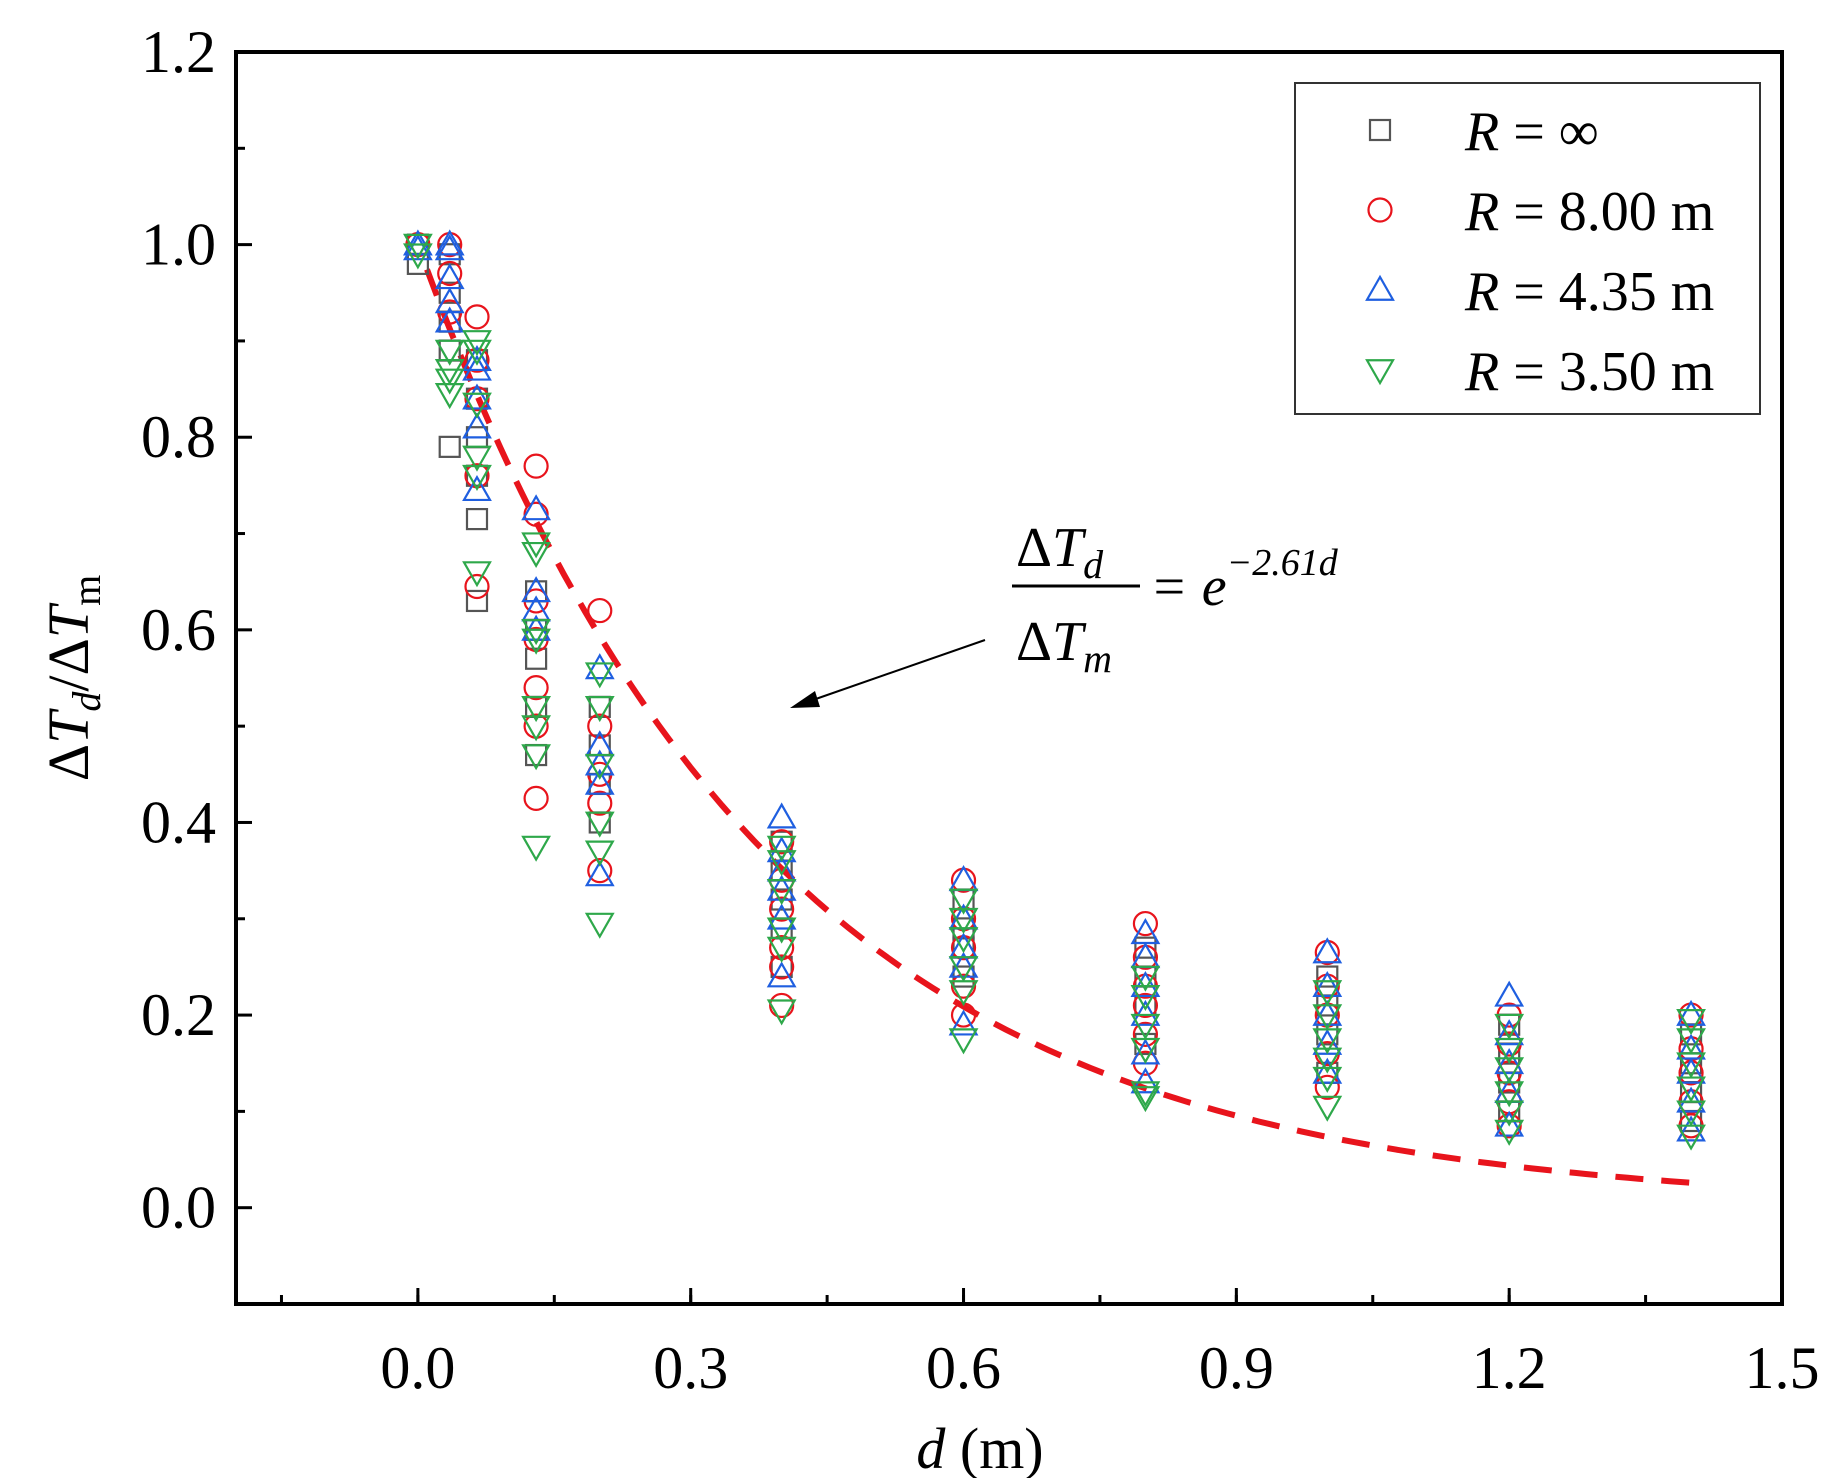 This screenshot has width=1840, height=1478. I want to click on legend-label-1: R = 8.00 m, so click(1589, 212).